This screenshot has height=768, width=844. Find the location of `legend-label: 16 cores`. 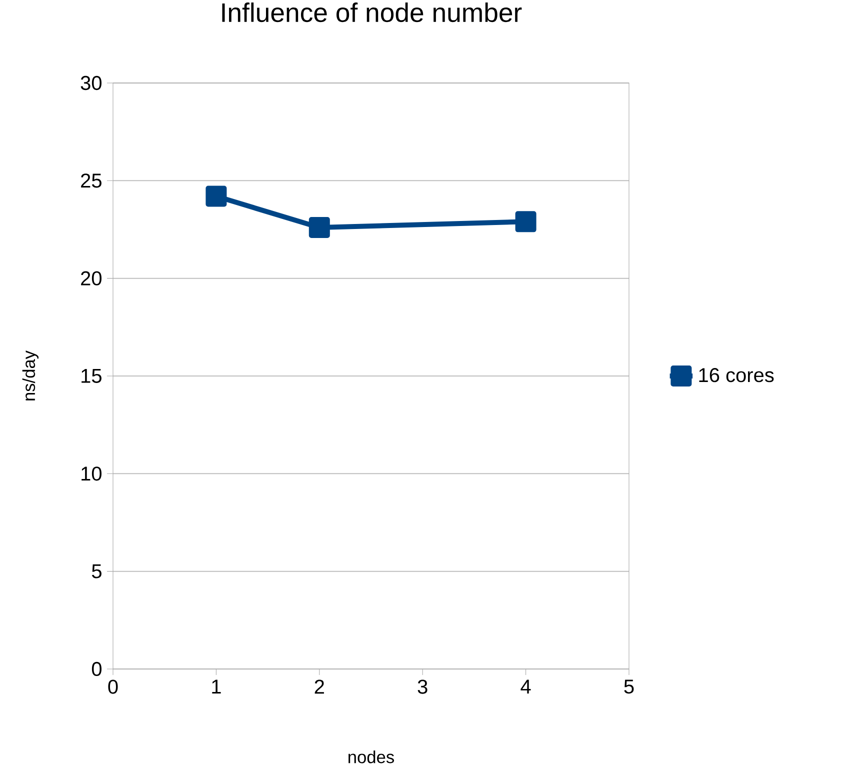

legend-label: 16 cores is located at coordinates (736, 375).